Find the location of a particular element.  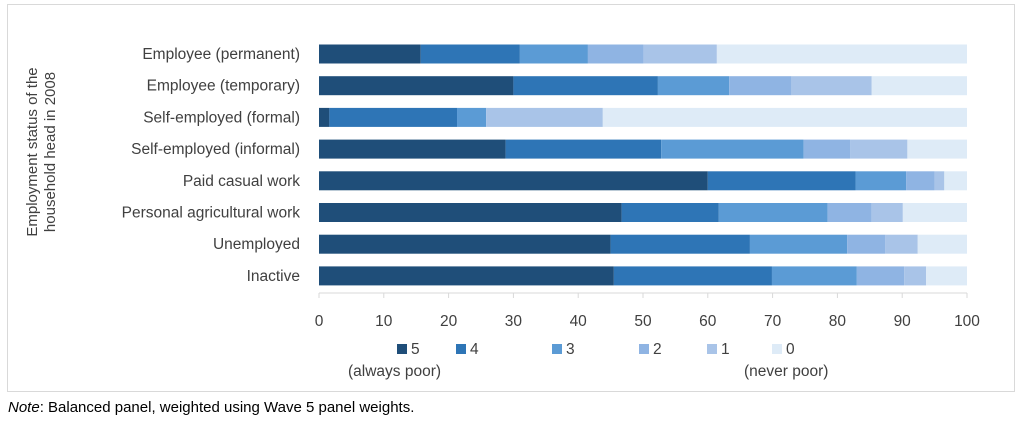

category-label: Unemployed is located at coordinates (256, 244).